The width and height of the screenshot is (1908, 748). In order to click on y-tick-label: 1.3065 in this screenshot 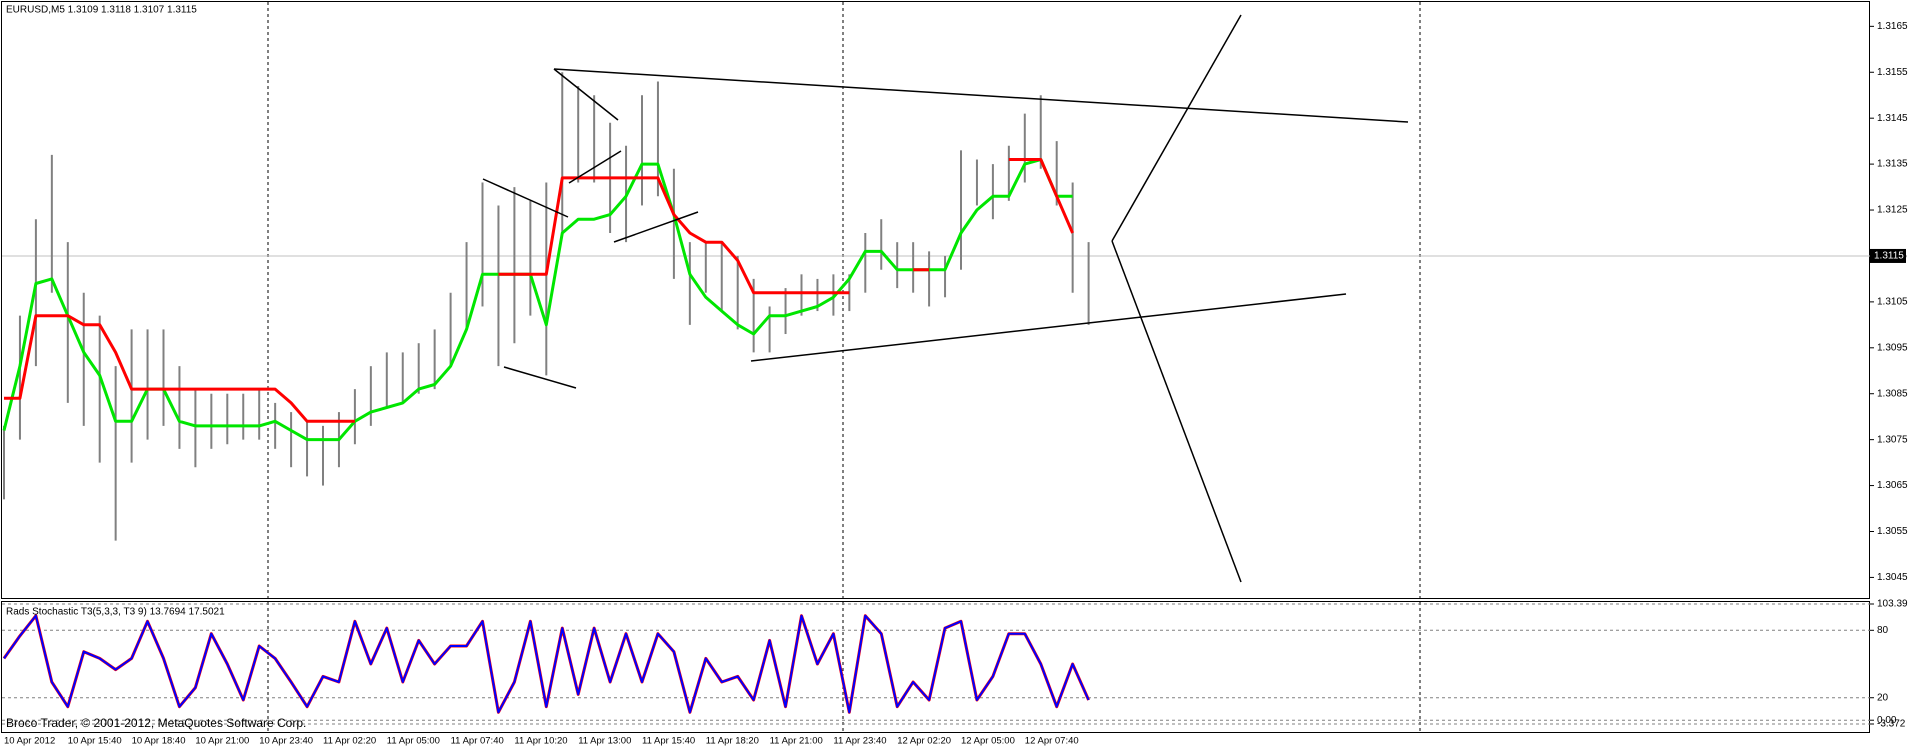, I will do `click(1892, 485)`.